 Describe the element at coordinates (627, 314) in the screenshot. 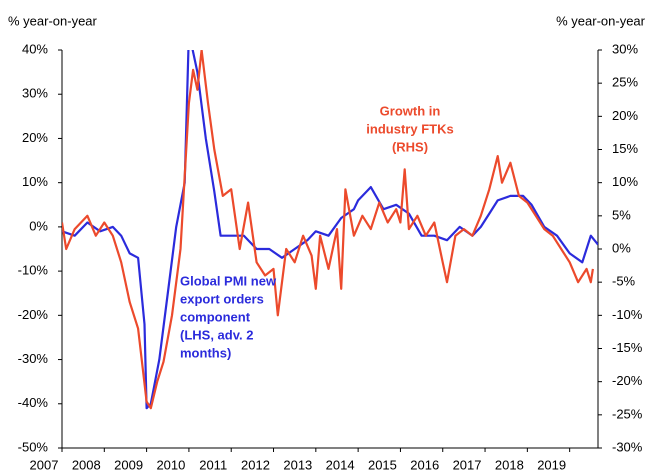

I see `y2-tick-label: -10%` at that location.